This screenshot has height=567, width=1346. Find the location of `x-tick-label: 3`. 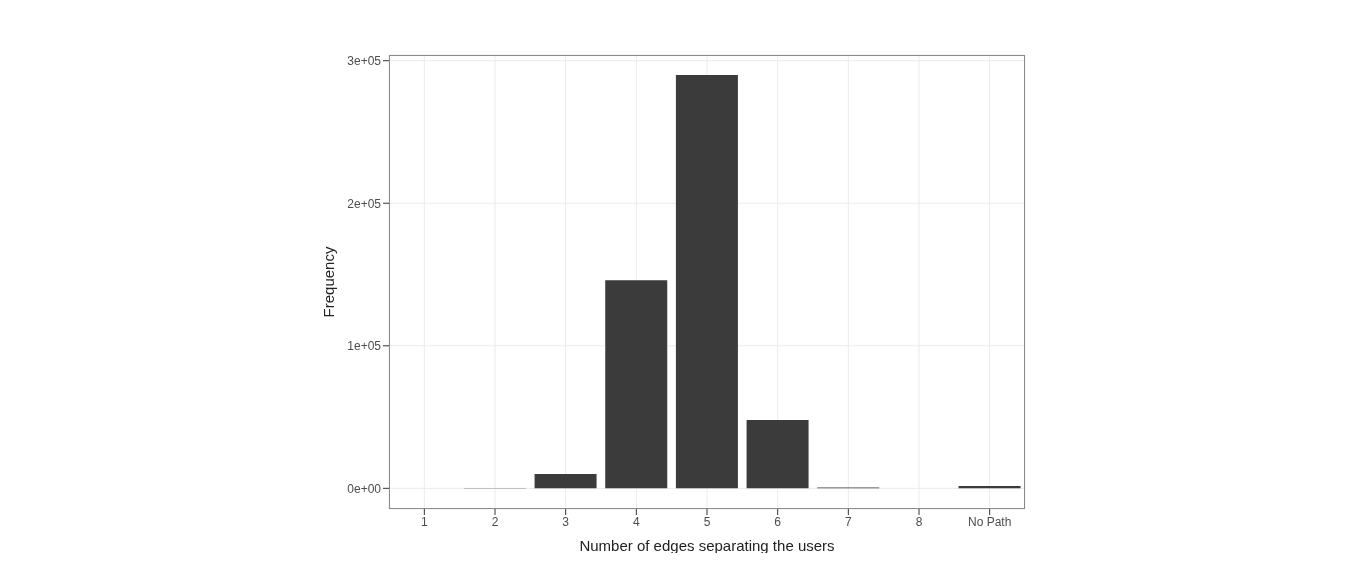

x-tick-label: 3 is located at coordinates (566, 521).